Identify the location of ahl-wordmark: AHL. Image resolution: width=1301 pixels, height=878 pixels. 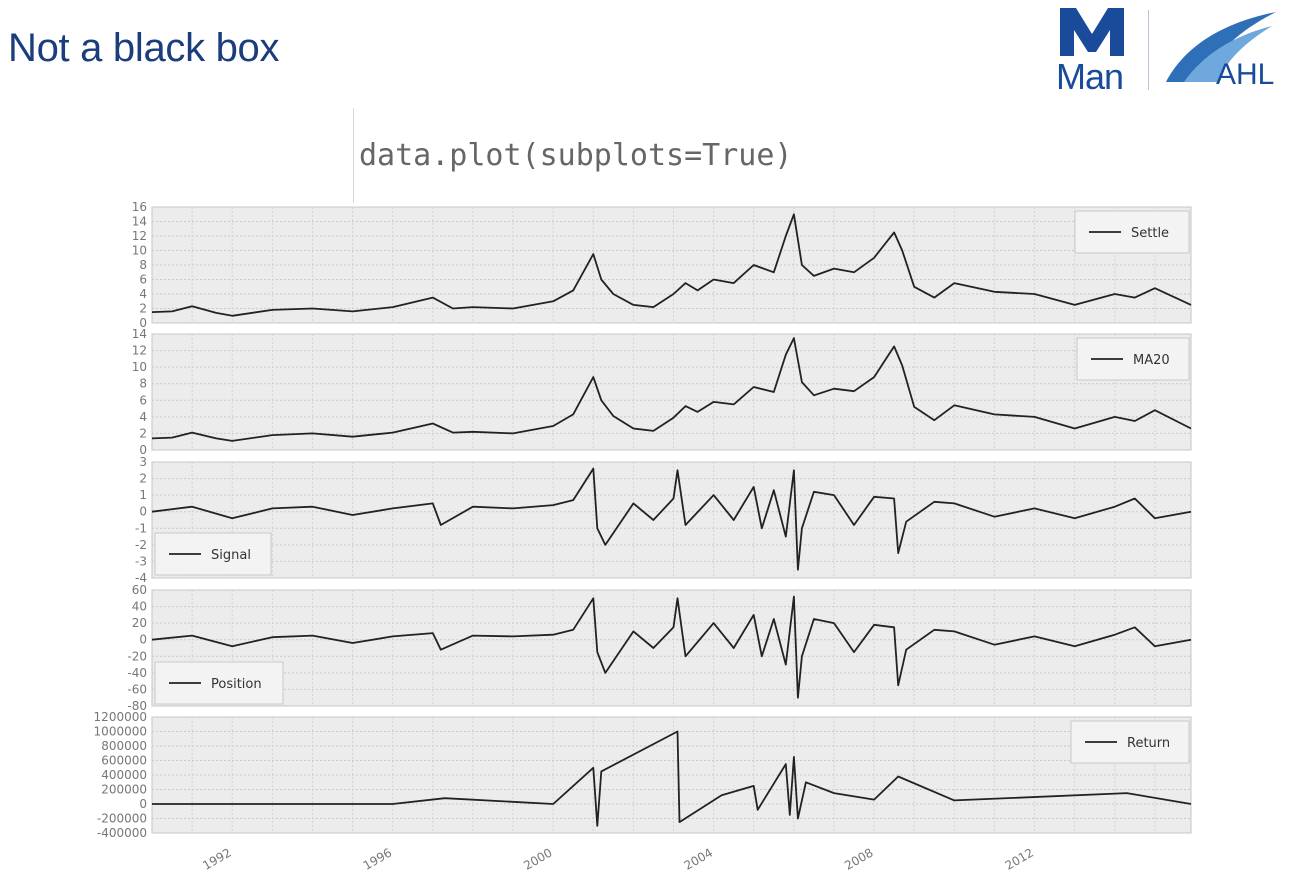
(1245, 74).